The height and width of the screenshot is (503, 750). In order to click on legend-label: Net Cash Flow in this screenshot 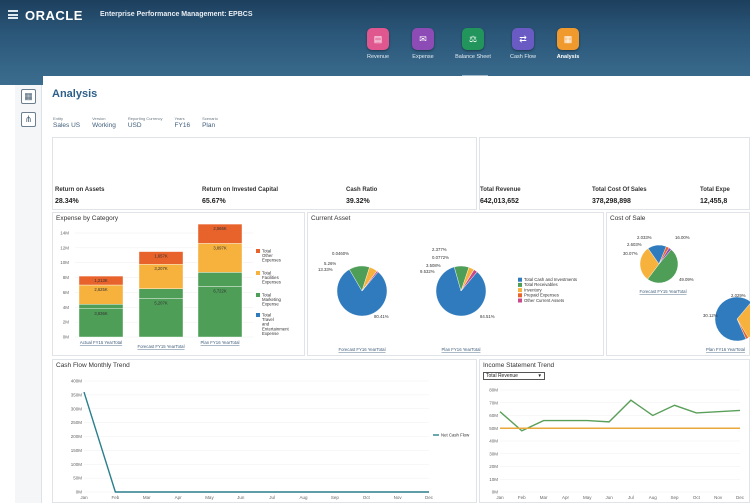, I will do `click(455, 435)`.